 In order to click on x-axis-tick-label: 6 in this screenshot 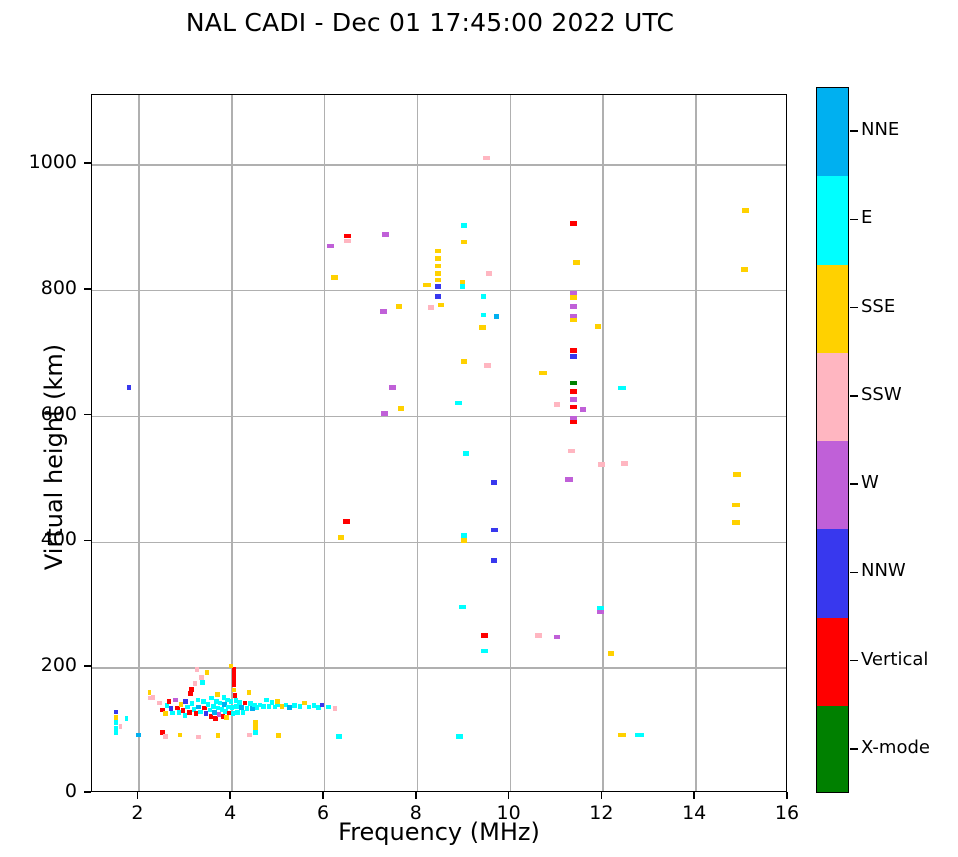, I will do `click(323, 813)`.